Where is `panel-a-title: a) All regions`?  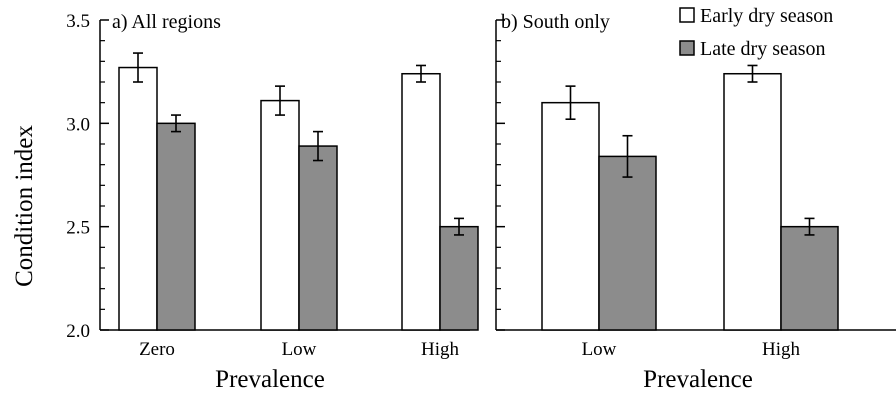
panel-a-title: a) All regions is located at coordinates (166, 22).